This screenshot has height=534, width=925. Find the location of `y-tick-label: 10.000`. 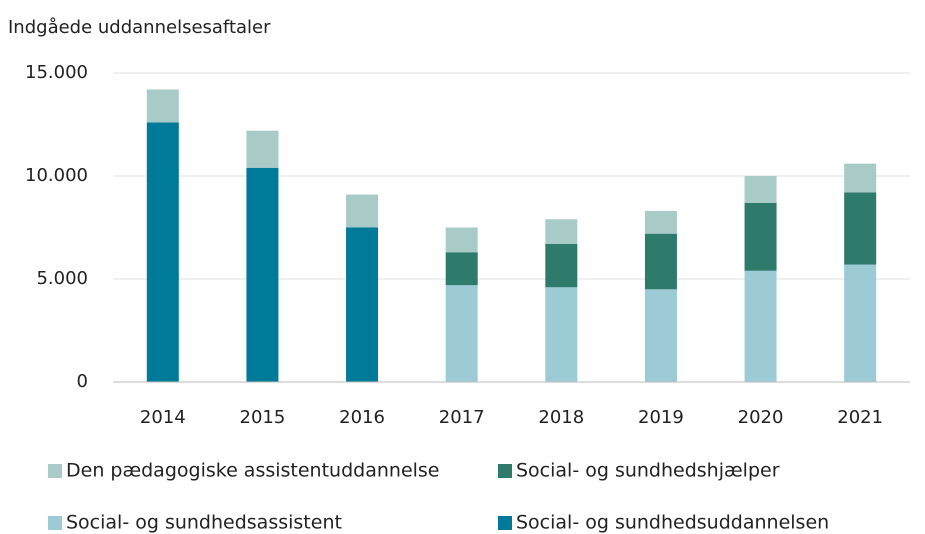

y-tick-label: 10.000 is located at coordinates (56, 175).